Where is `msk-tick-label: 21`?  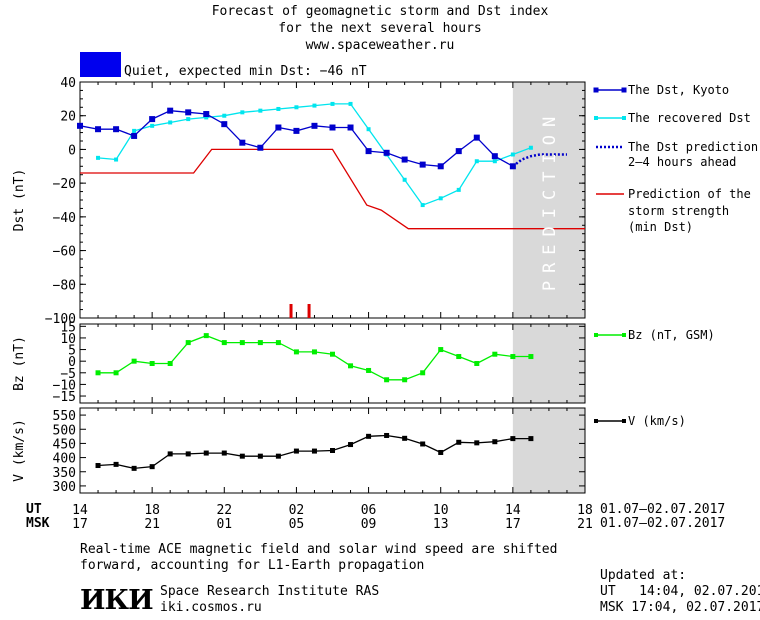
msk-tick-label: 21 is located at coordinates (585, 524).